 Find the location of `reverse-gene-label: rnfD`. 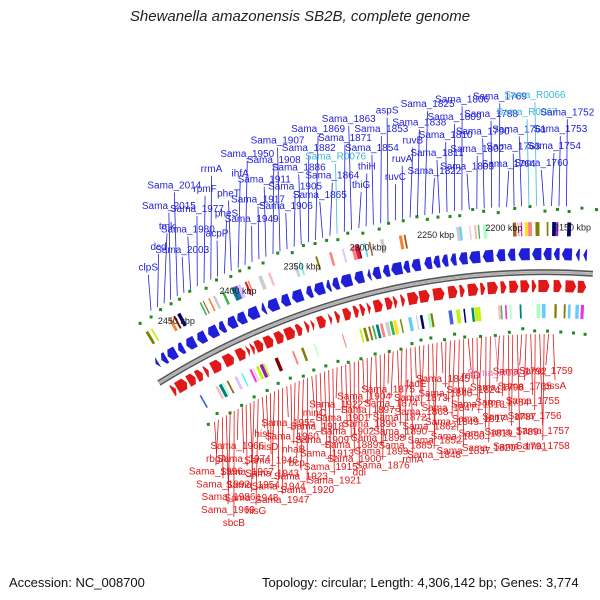

reverse-gene-label: rnfD is located at coordinates (471, 375).